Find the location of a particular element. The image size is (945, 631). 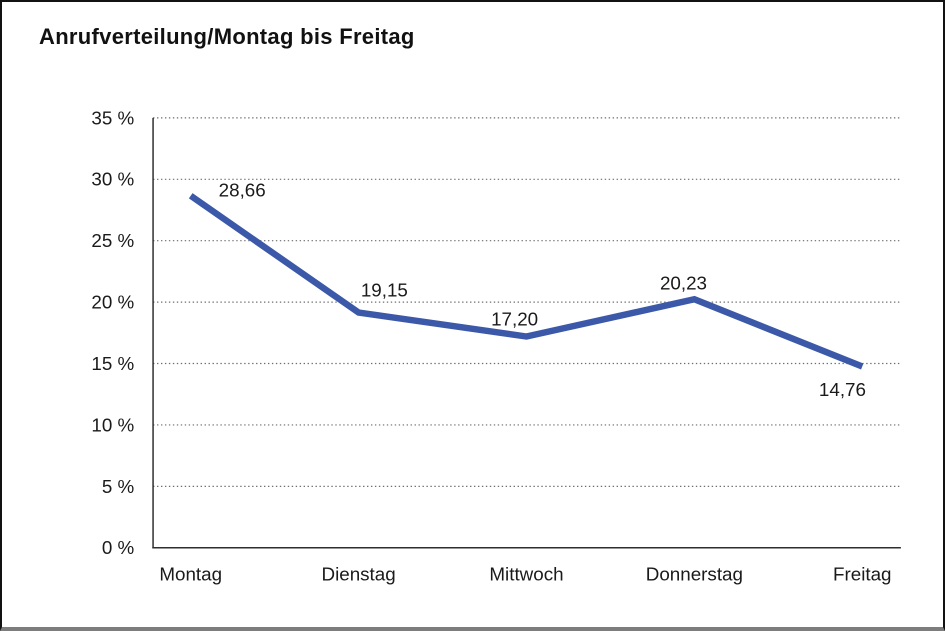

data-point-label: 14,76 is located at coordinates (842, 389).